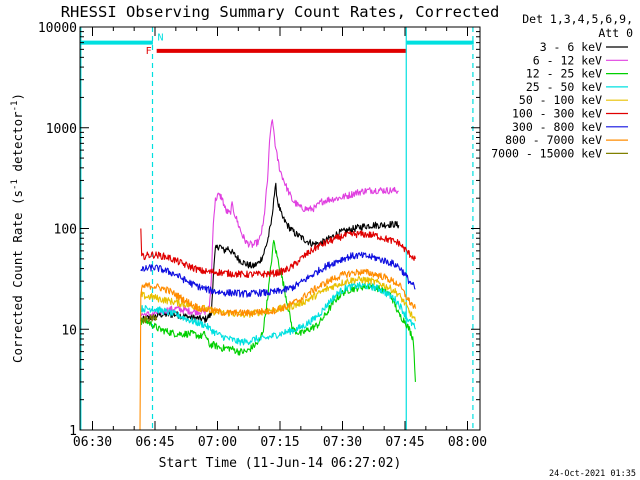 This screenshot has height=480, width=640. Describe the element at coordinates (567, 60) in the screenshot. I see `legend-label-2: 6 - 12 keV` at that location.